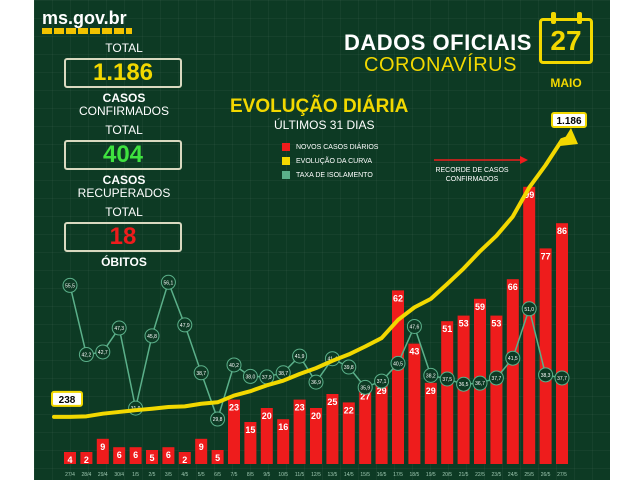  Describe the element at coordinates (332, 402) in the screenshot. I see `bar-value-label: 25` at that location.